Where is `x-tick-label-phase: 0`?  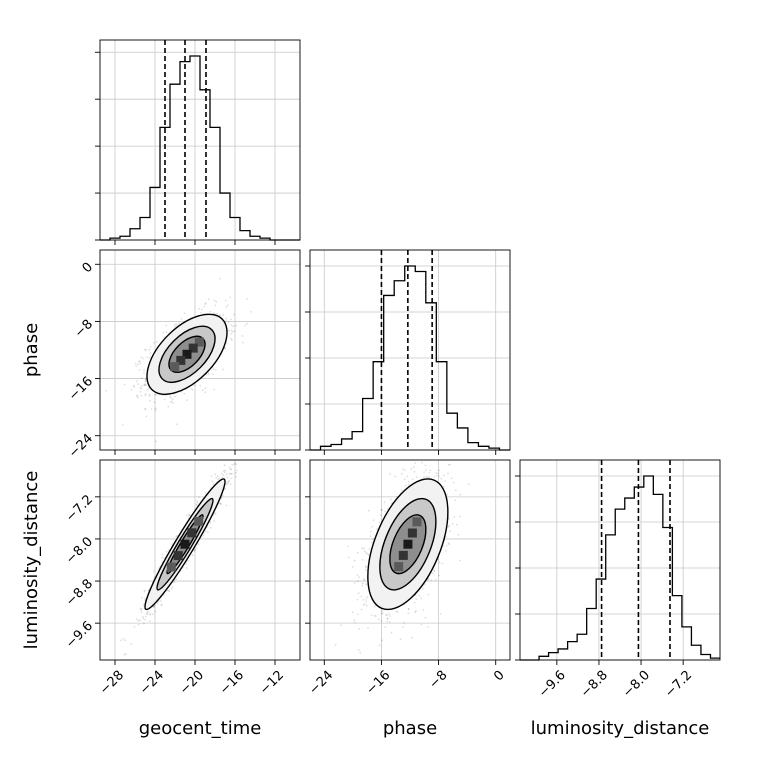
x-tick-label-phase: 0 is located at coordinates (499, 676).